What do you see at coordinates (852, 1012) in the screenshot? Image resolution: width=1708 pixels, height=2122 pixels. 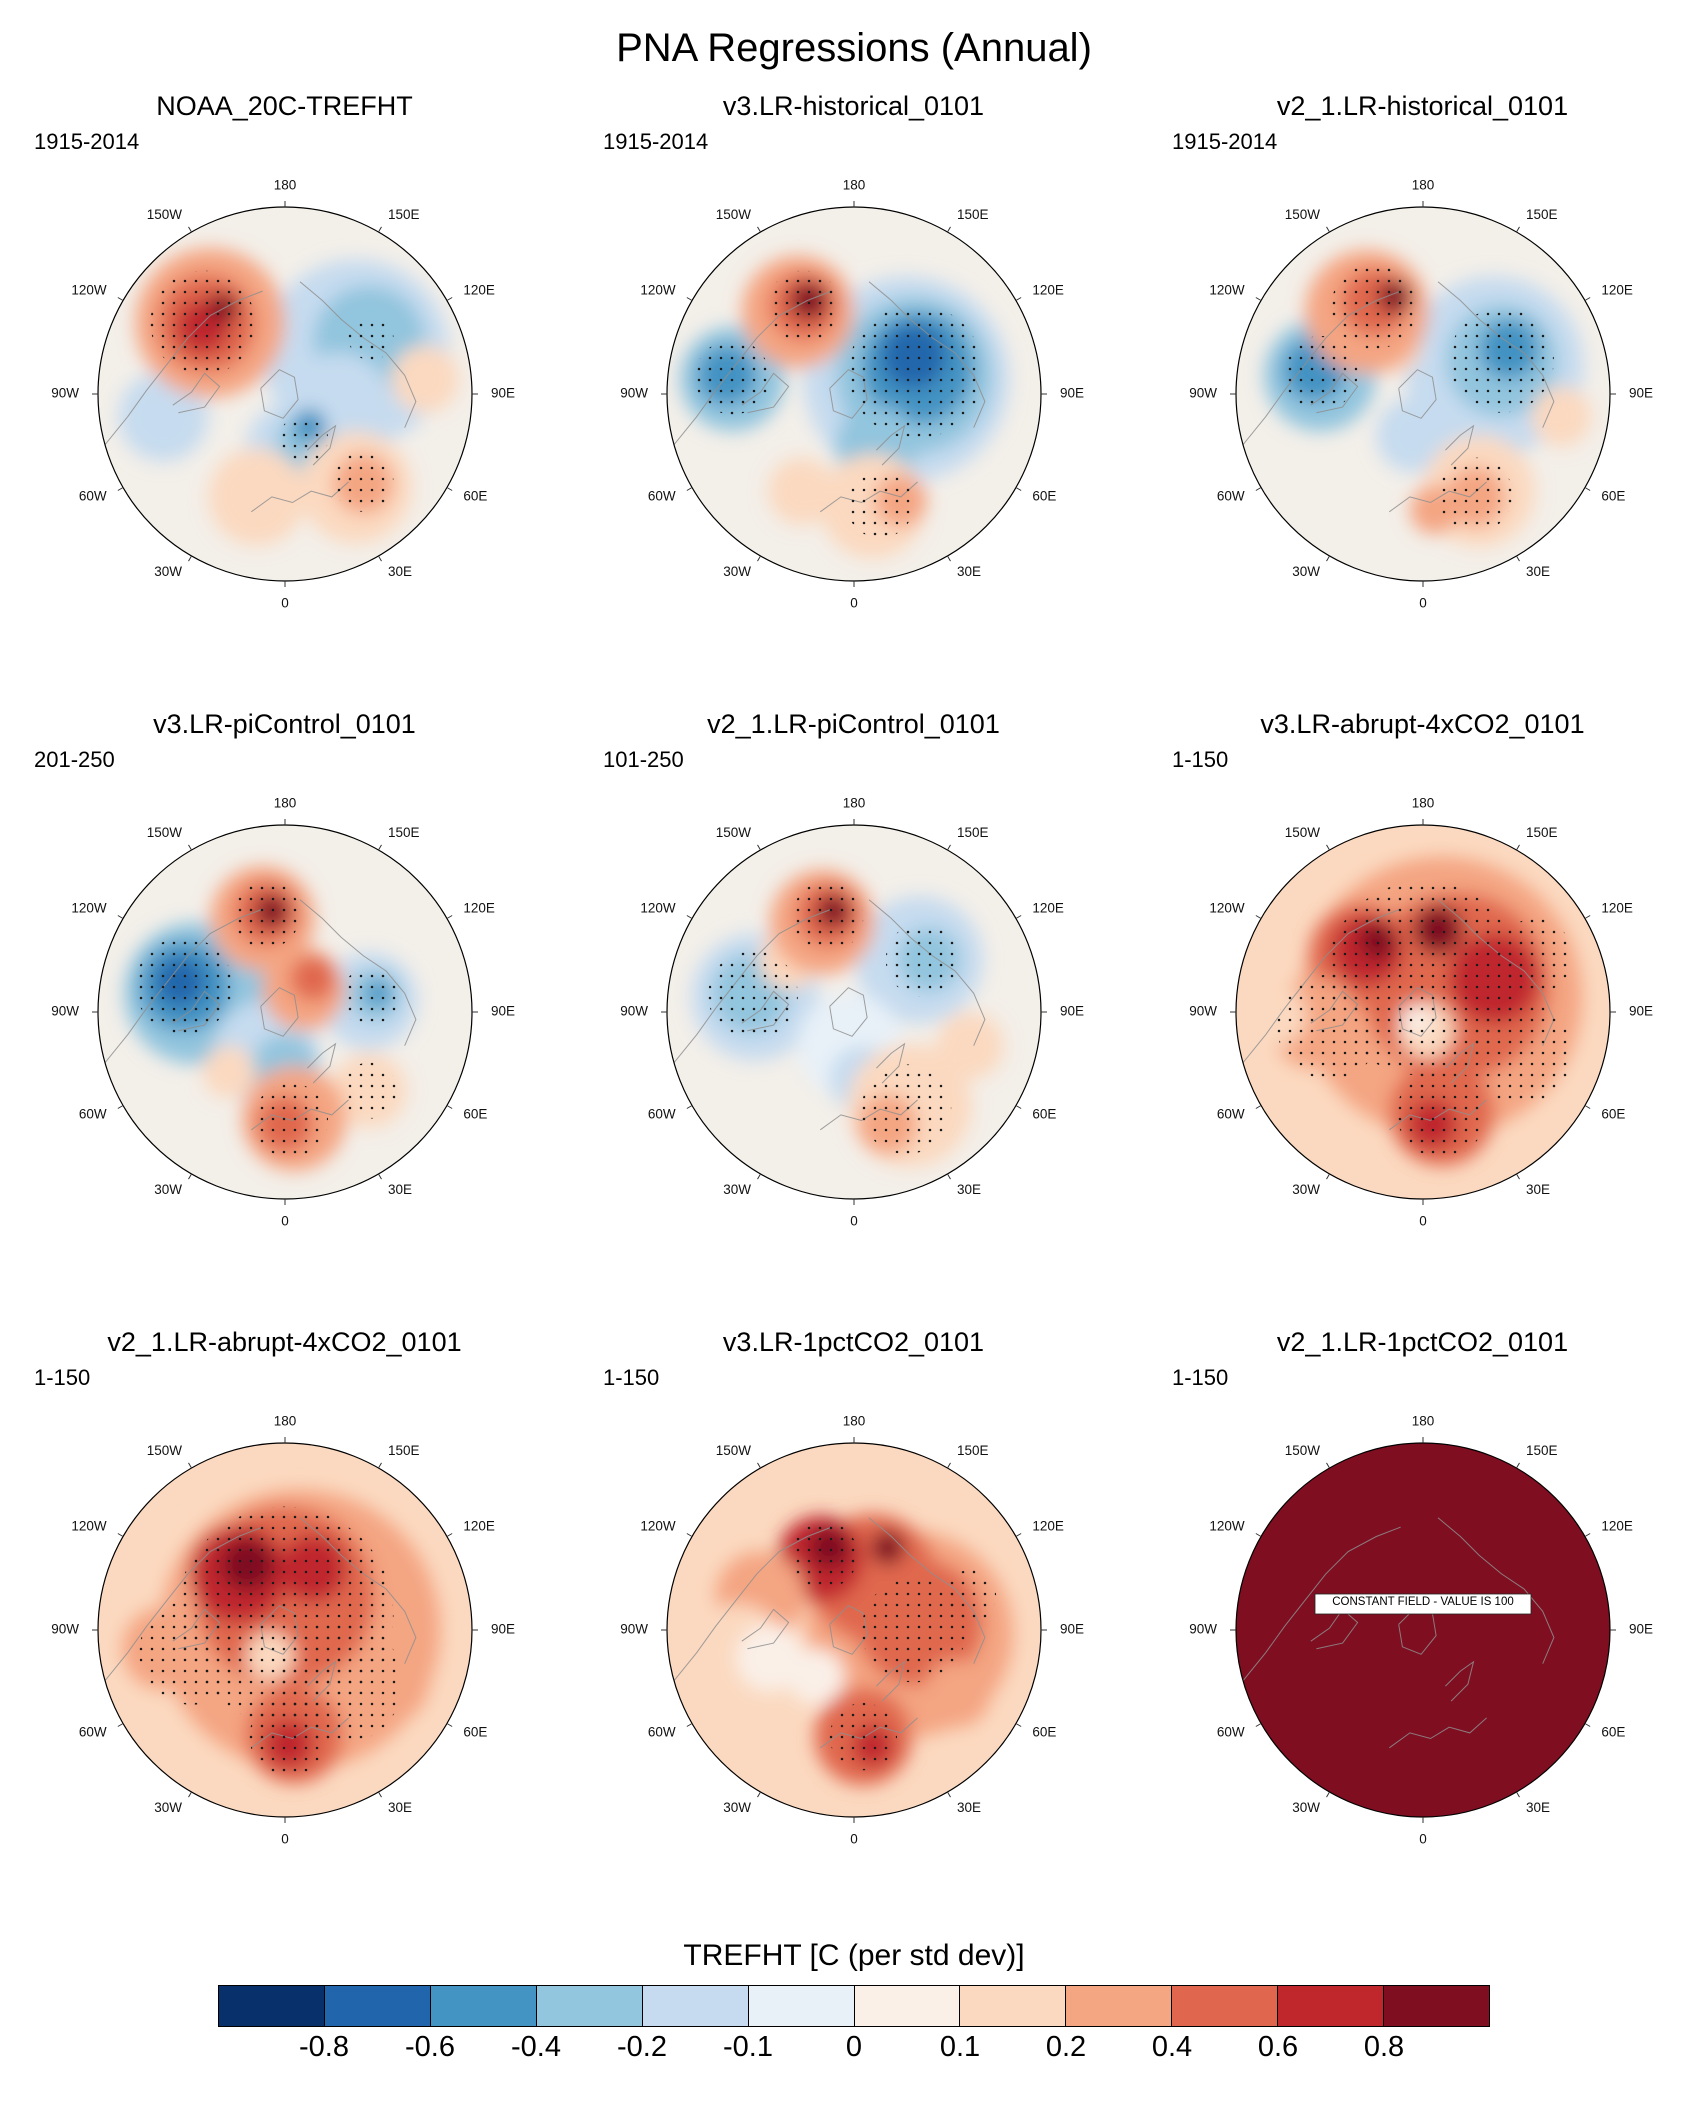 I see `map-5: 180 150E 120E 90E 60E 30E 0 30W 60W 90W 120W 150W` at bounding box center [852, 1012].